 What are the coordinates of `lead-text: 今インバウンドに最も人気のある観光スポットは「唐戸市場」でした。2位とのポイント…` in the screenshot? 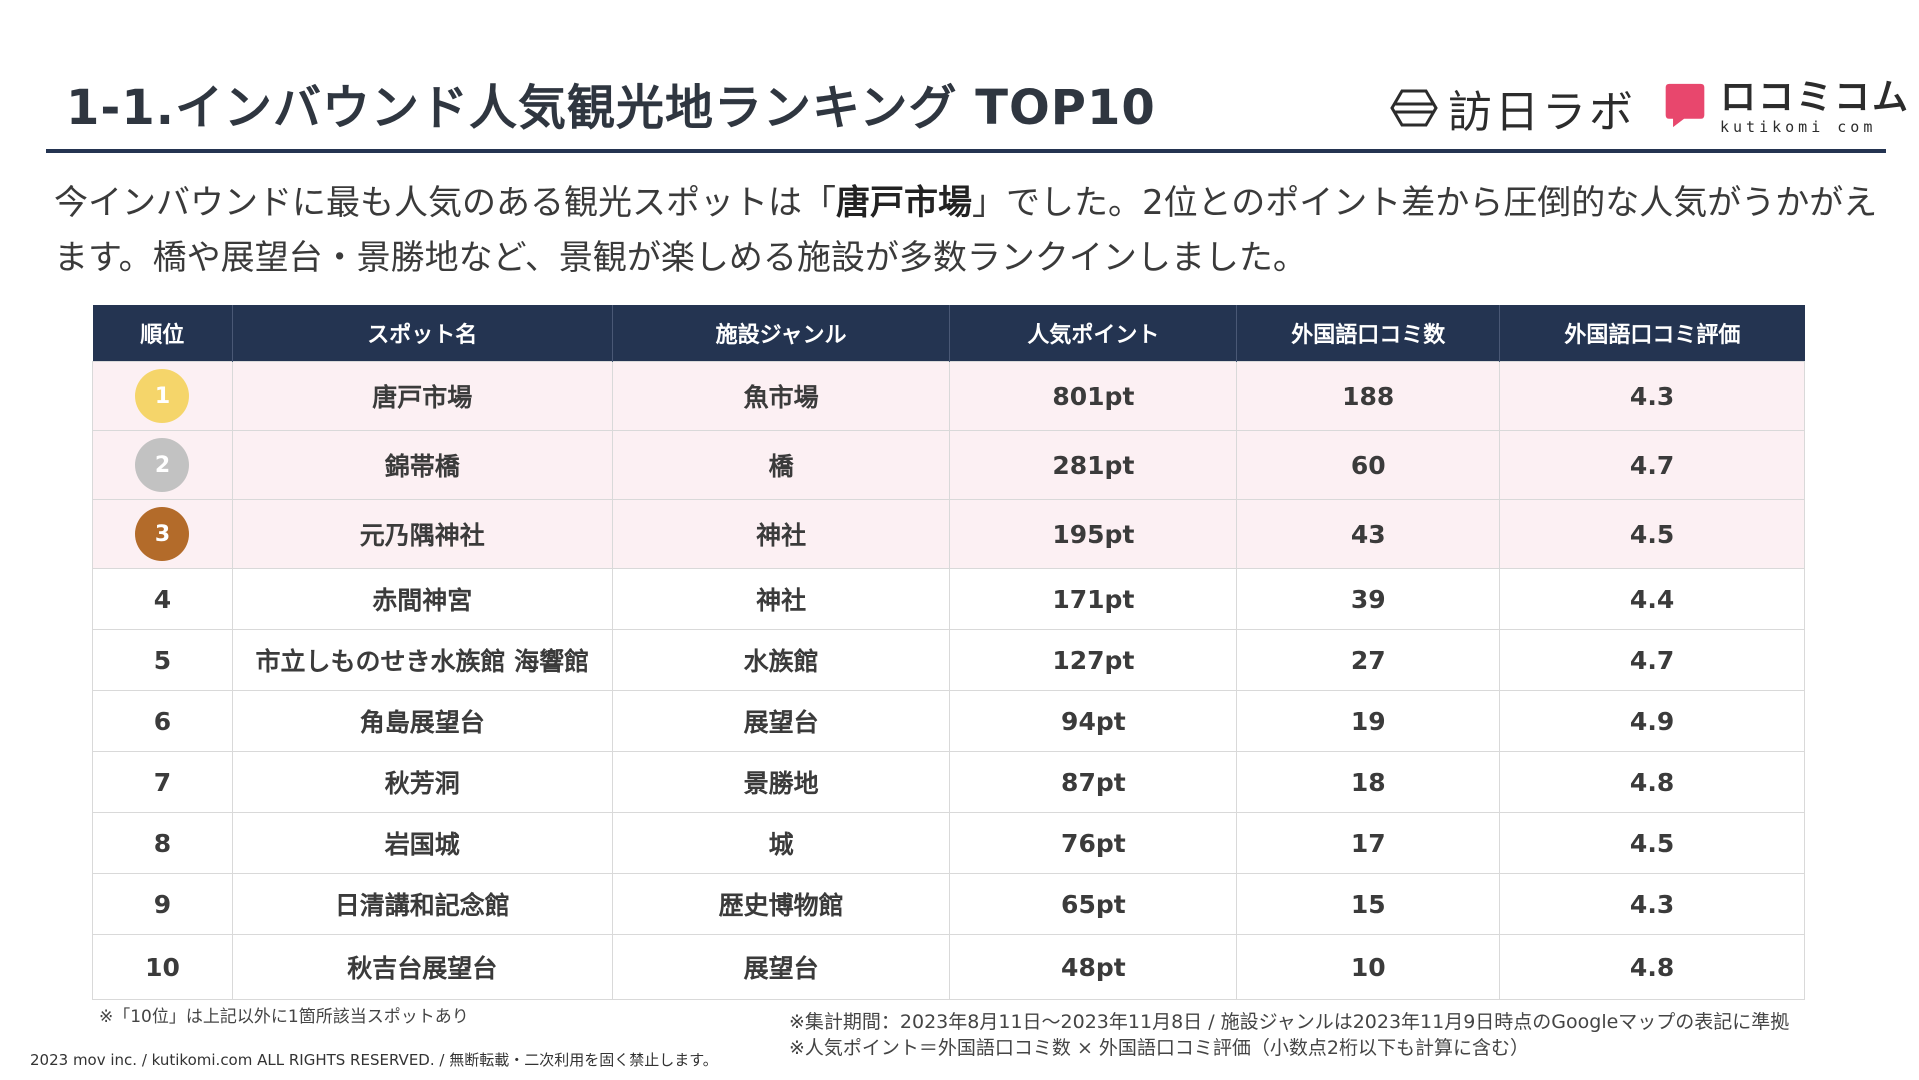 It's located at (969, 231).